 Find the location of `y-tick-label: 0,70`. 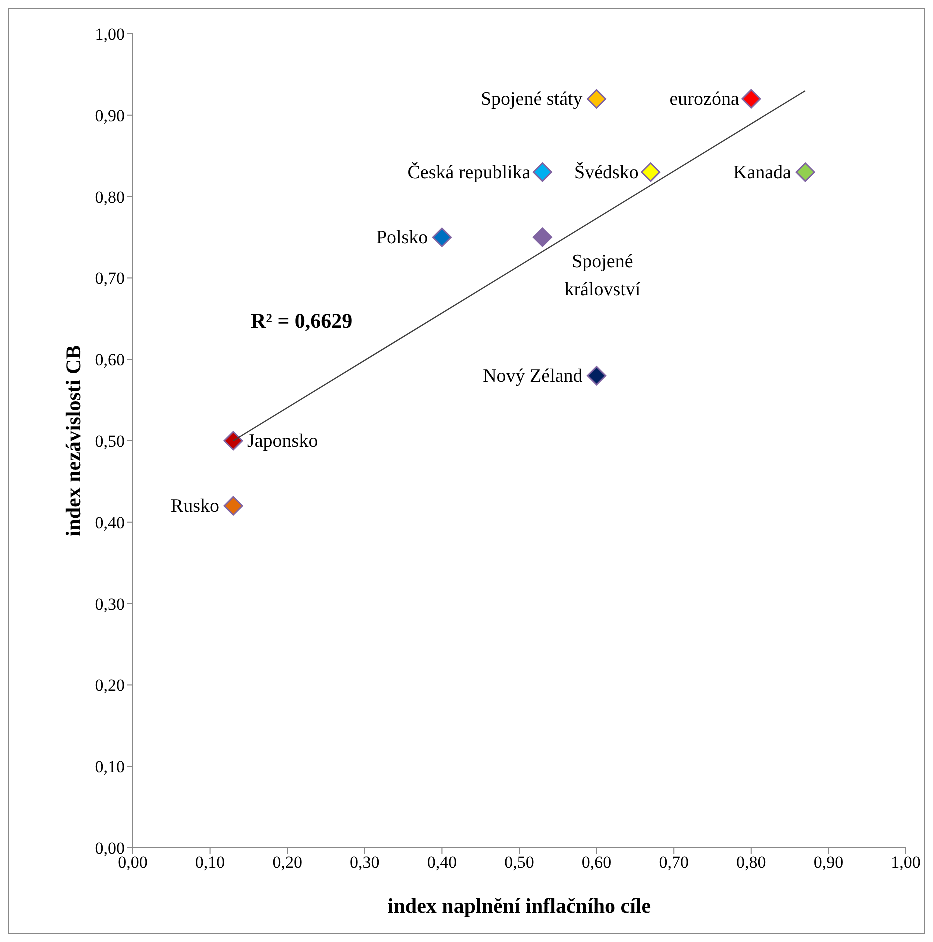

y-tick-label: 0,70 is located at coordinates (110, 278).